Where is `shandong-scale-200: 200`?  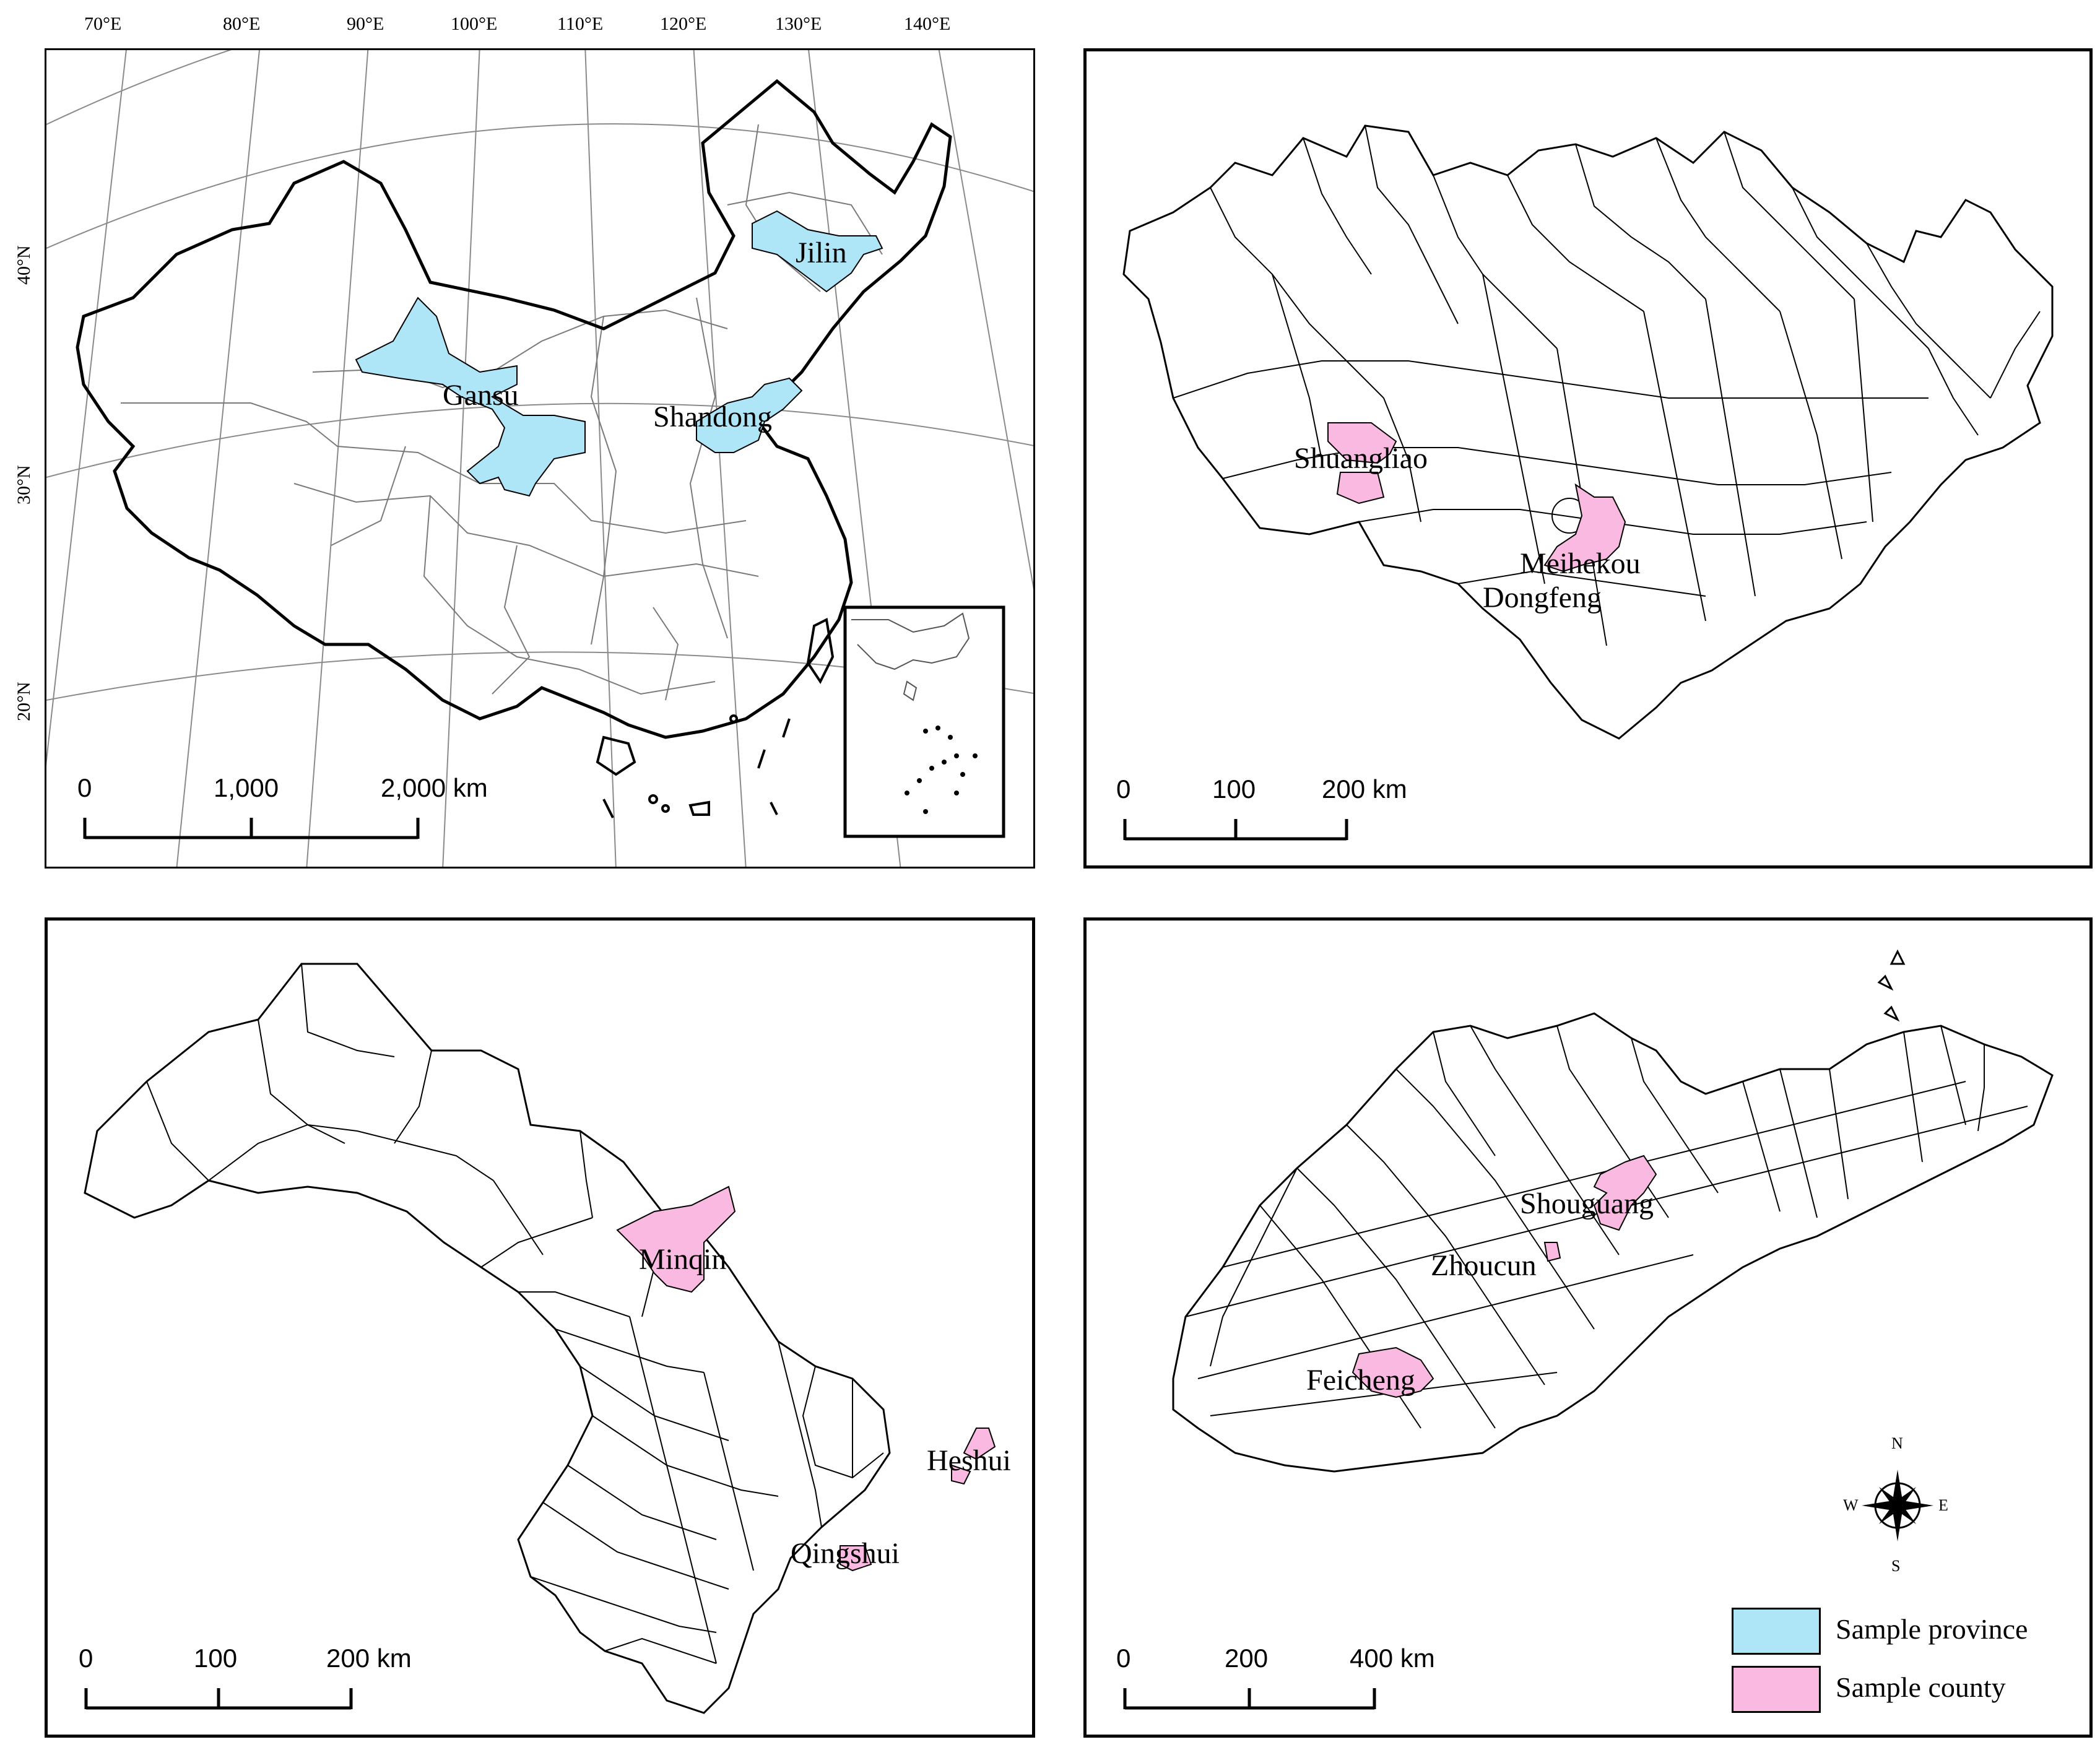 shandong-scale-200: 200 is located at coordinates (1247, 1659).